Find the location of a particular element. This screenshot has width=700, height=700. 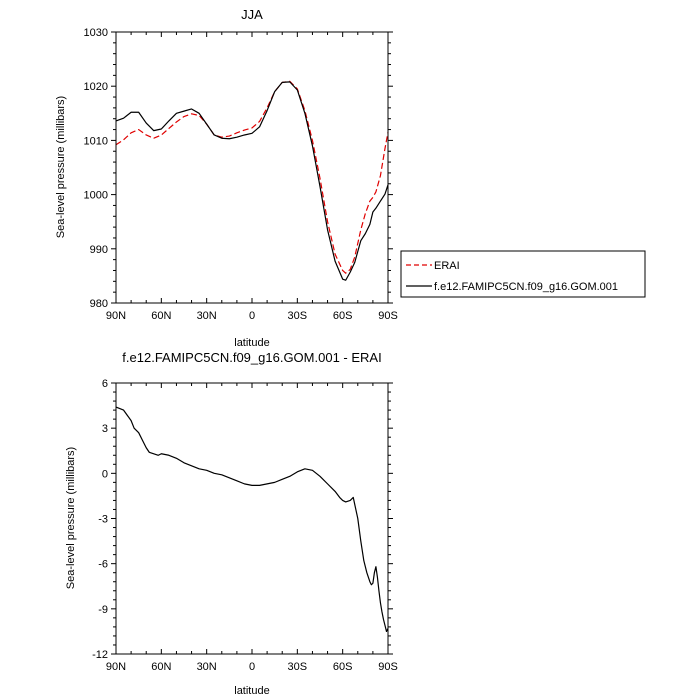

top-x-axis-label: latitude is located at coordinates (251, 343).